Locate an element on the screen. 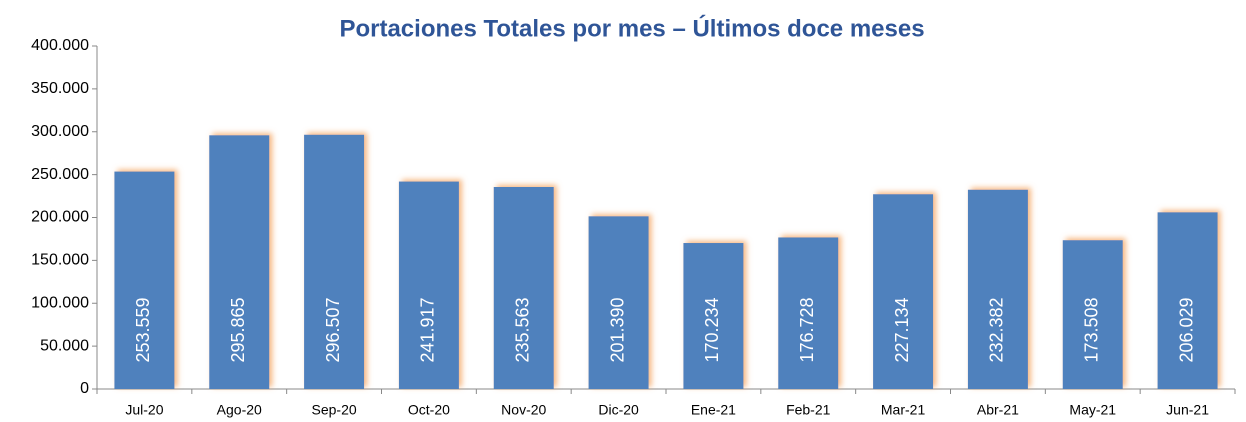 The width and height of the screenshot is (1246, 422). value-label: 206.029 is located at coordinates (1186, 329).